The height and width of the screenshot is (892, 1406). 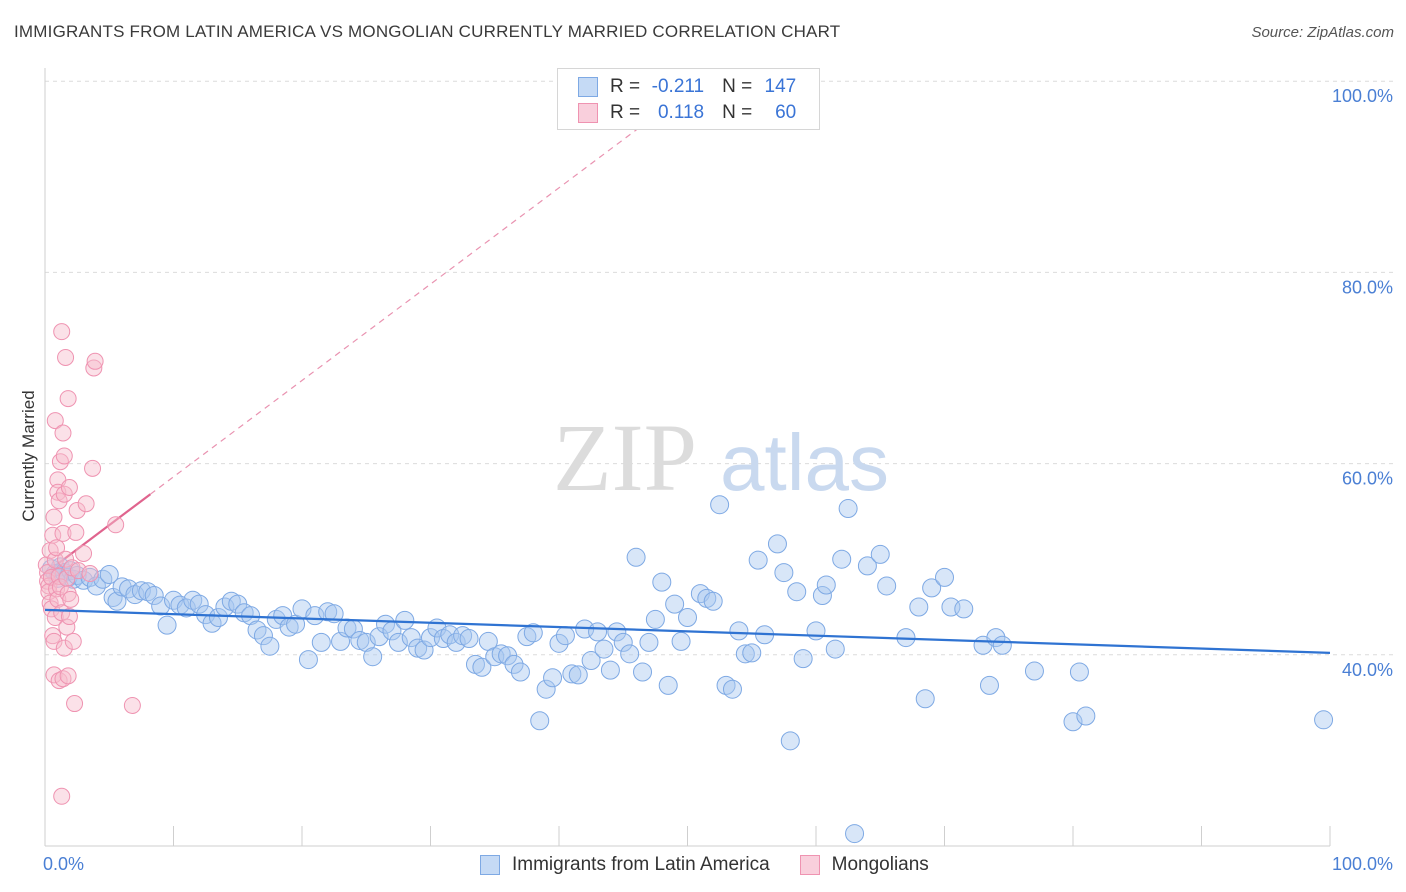 I want to click on n-value: 147, so click(x=780, y=86).